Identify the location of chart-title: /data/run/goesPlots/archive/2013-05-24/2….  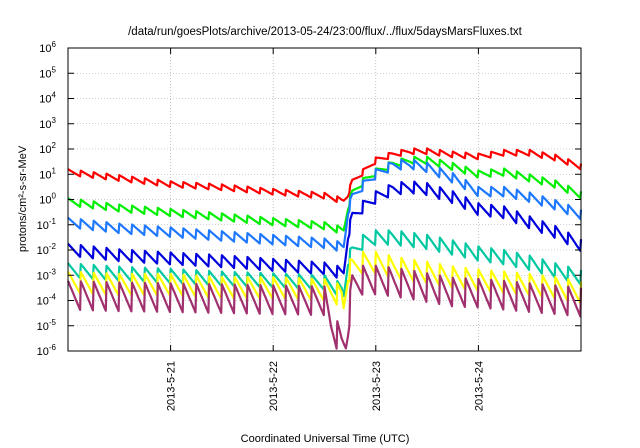
(325, 32).